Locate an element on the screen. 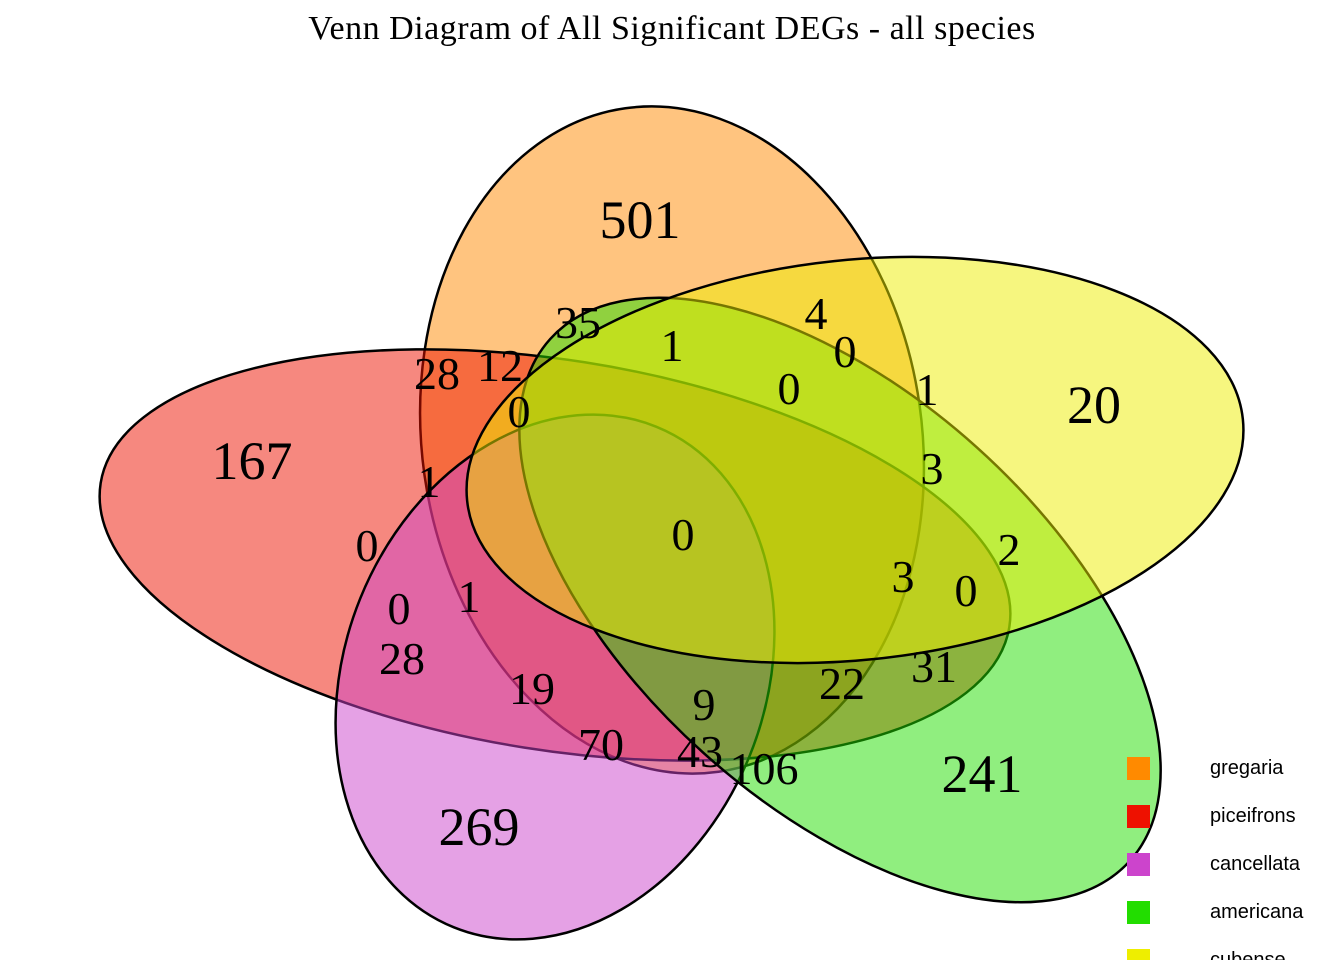  legend-item-gregaria: gregaria is located at coordinates (1205, 768).